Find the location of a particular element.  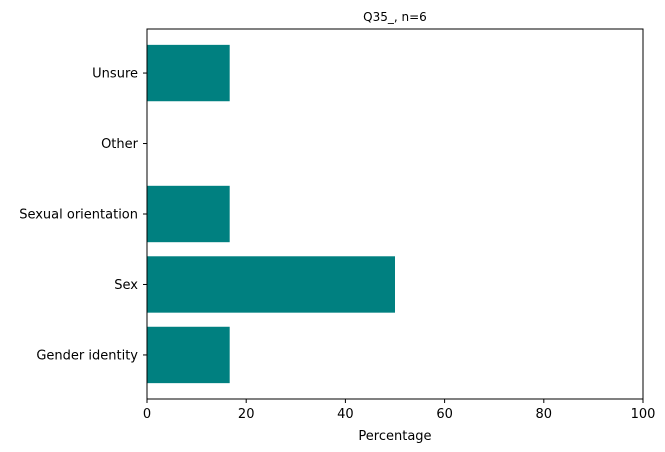

x-axis-label: Percentage is located at coordinates (394, 436).